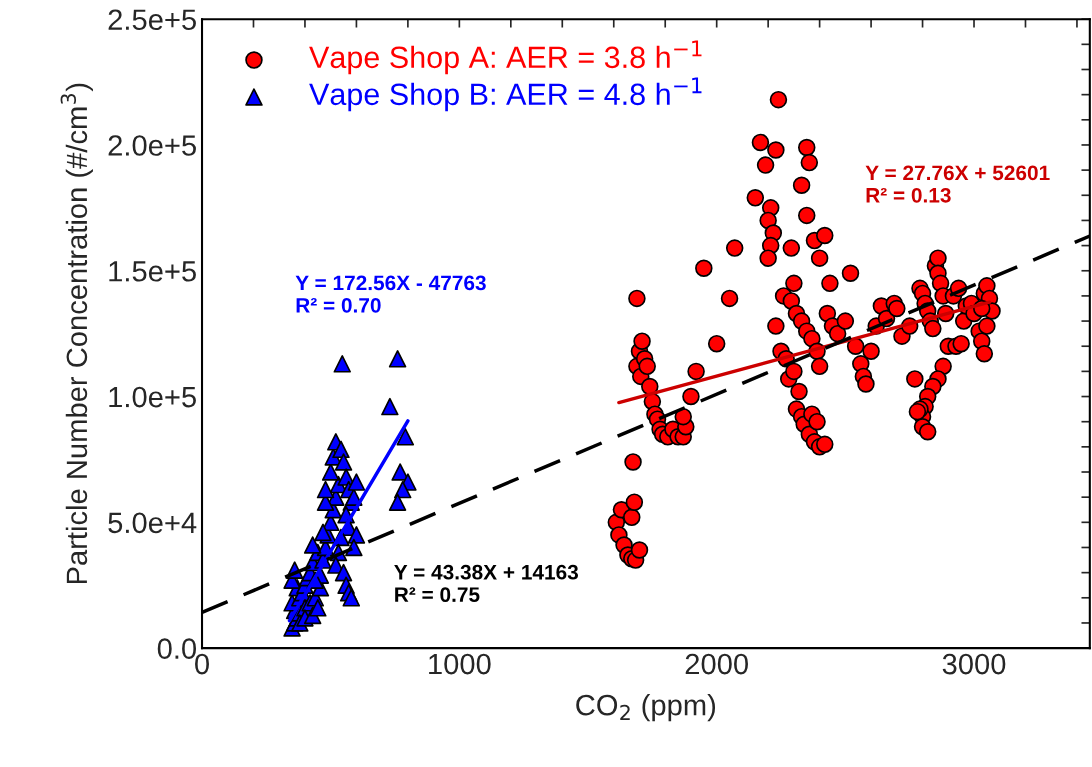 The image size is (1092, 767). I want to click on y-axis-title: Particle Number Concentration (#/cm$^{3}$), so click(76, 333).